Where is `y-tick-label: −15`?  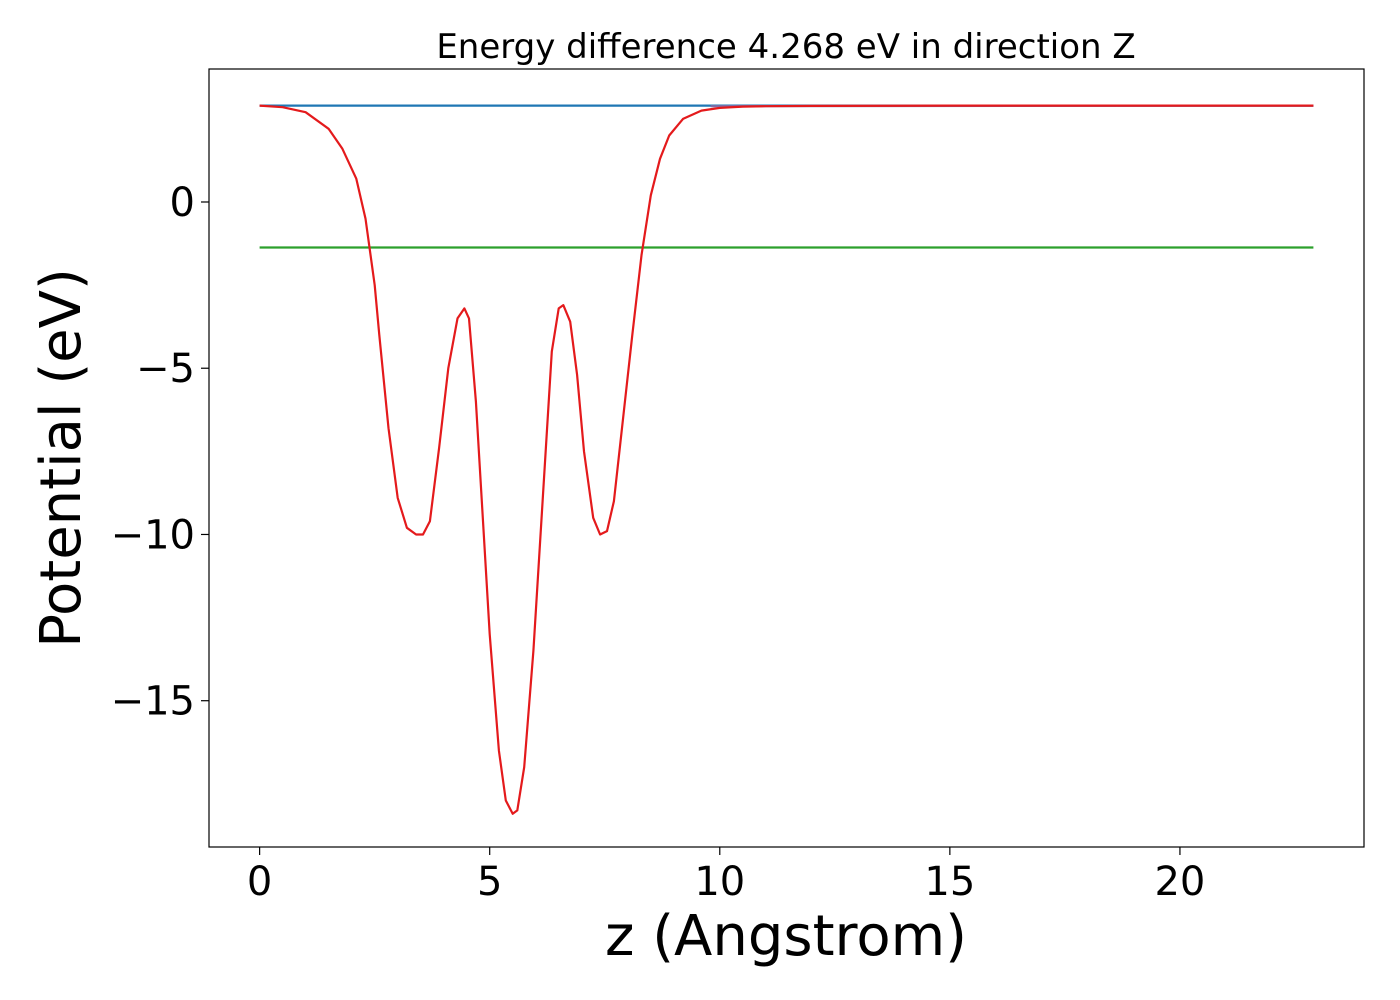 y-tick-label: −15 is located at coordinates (153, 702).